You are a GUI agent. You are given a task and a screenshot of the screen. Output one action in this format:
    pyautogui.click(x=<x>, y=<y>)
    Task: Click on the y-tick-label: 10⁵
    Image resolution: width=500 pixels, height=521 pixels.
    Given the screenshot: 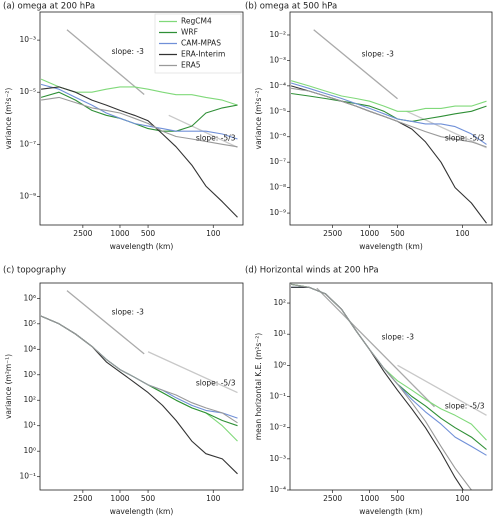 What is the action you would take?
    pyautogui.click(x=29, y=323)
    